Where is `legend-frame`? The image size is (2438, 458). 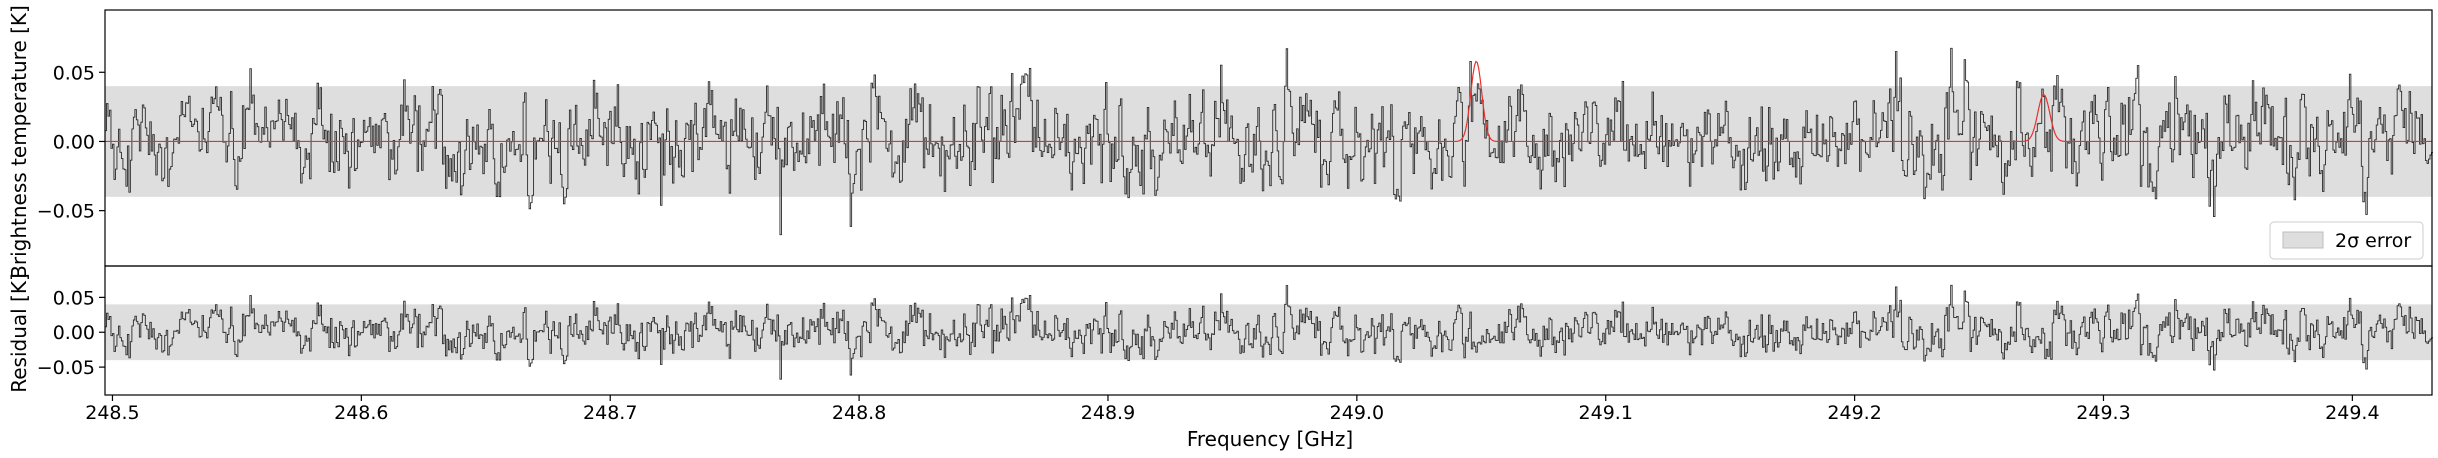
legend-frame is located at coordinates (2346, 240).